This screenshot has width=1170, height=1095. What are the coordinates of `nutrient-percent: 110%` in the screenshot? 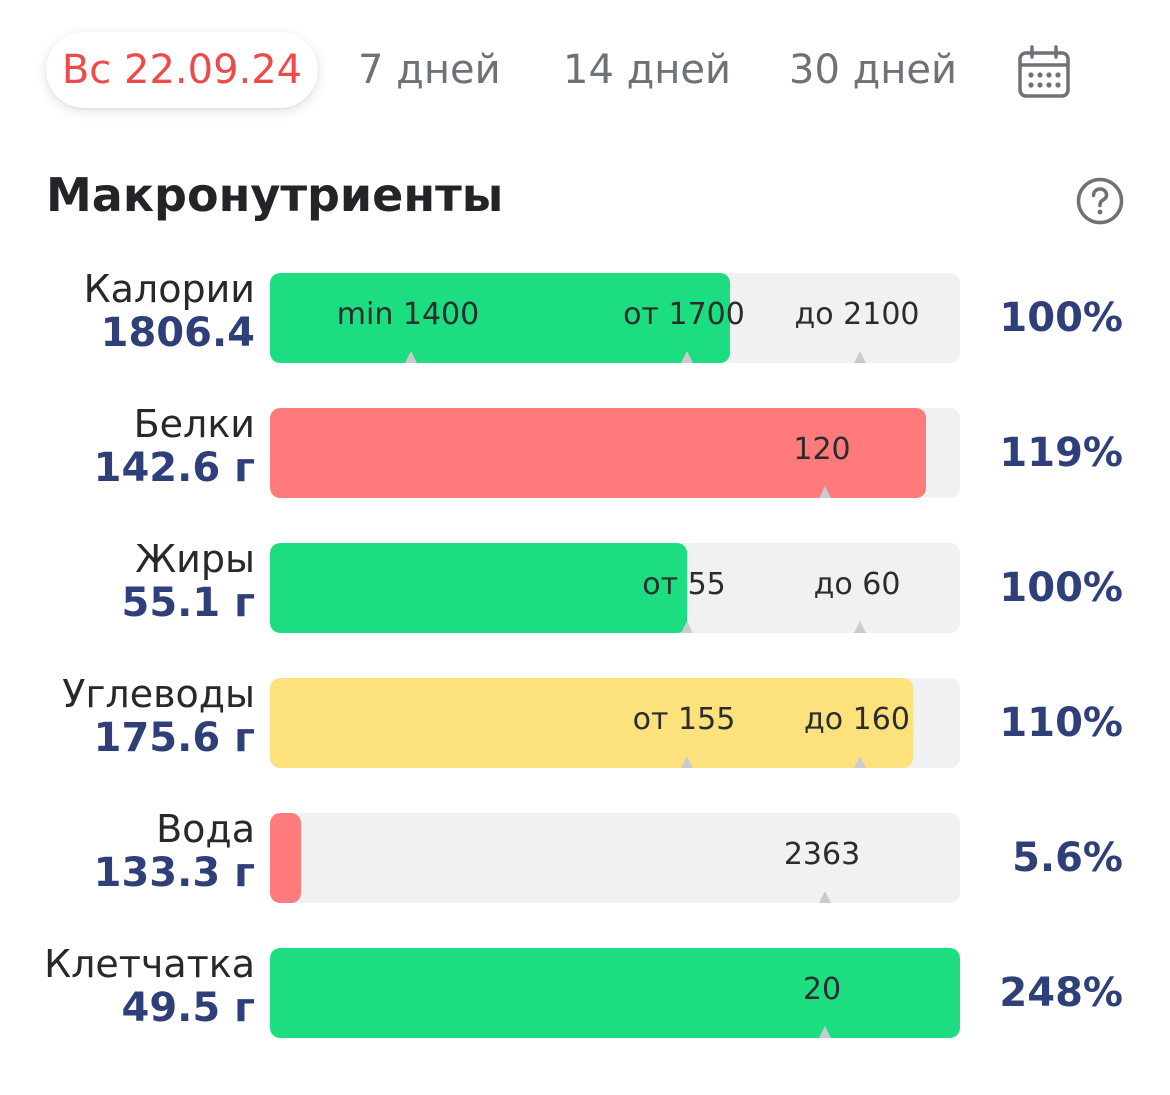 It's located at (1061, 723).